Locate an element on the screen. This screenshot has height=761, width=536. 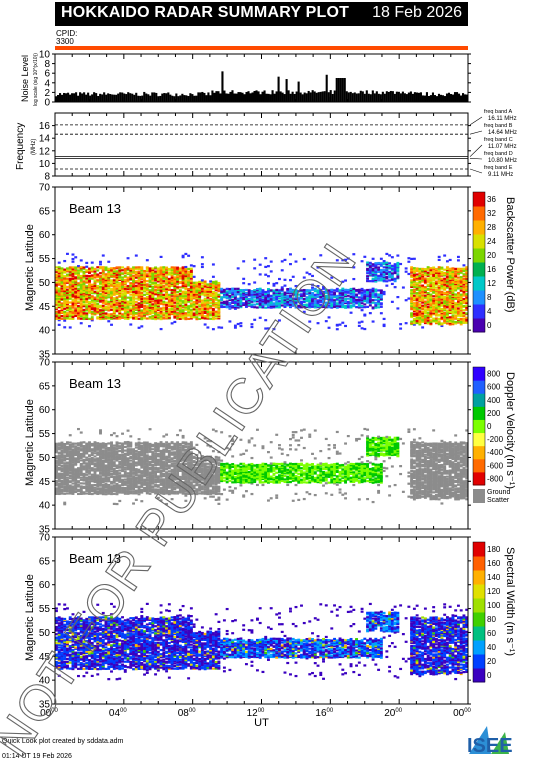
power-colorbar-tick: 16 is located at coordinates (491, 269).